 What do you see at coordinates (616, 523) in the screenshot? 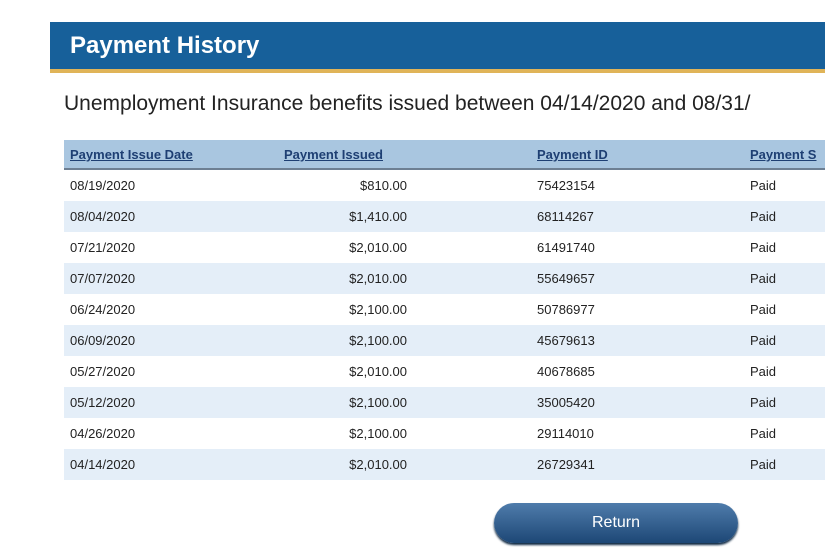
I see `return-button: Return` at bounding box center [616, 523].